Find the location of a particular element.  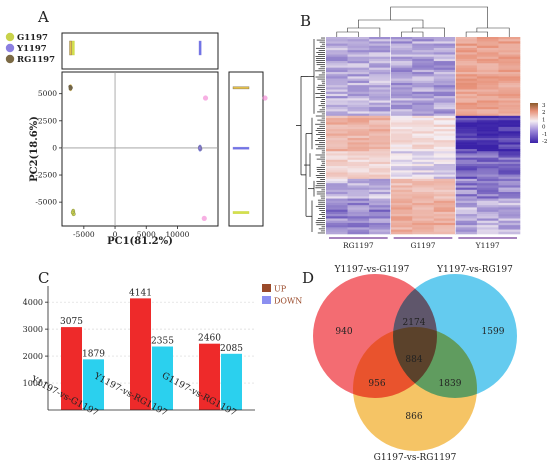

panel-letter-b: B is located at coordinates (305, 21).